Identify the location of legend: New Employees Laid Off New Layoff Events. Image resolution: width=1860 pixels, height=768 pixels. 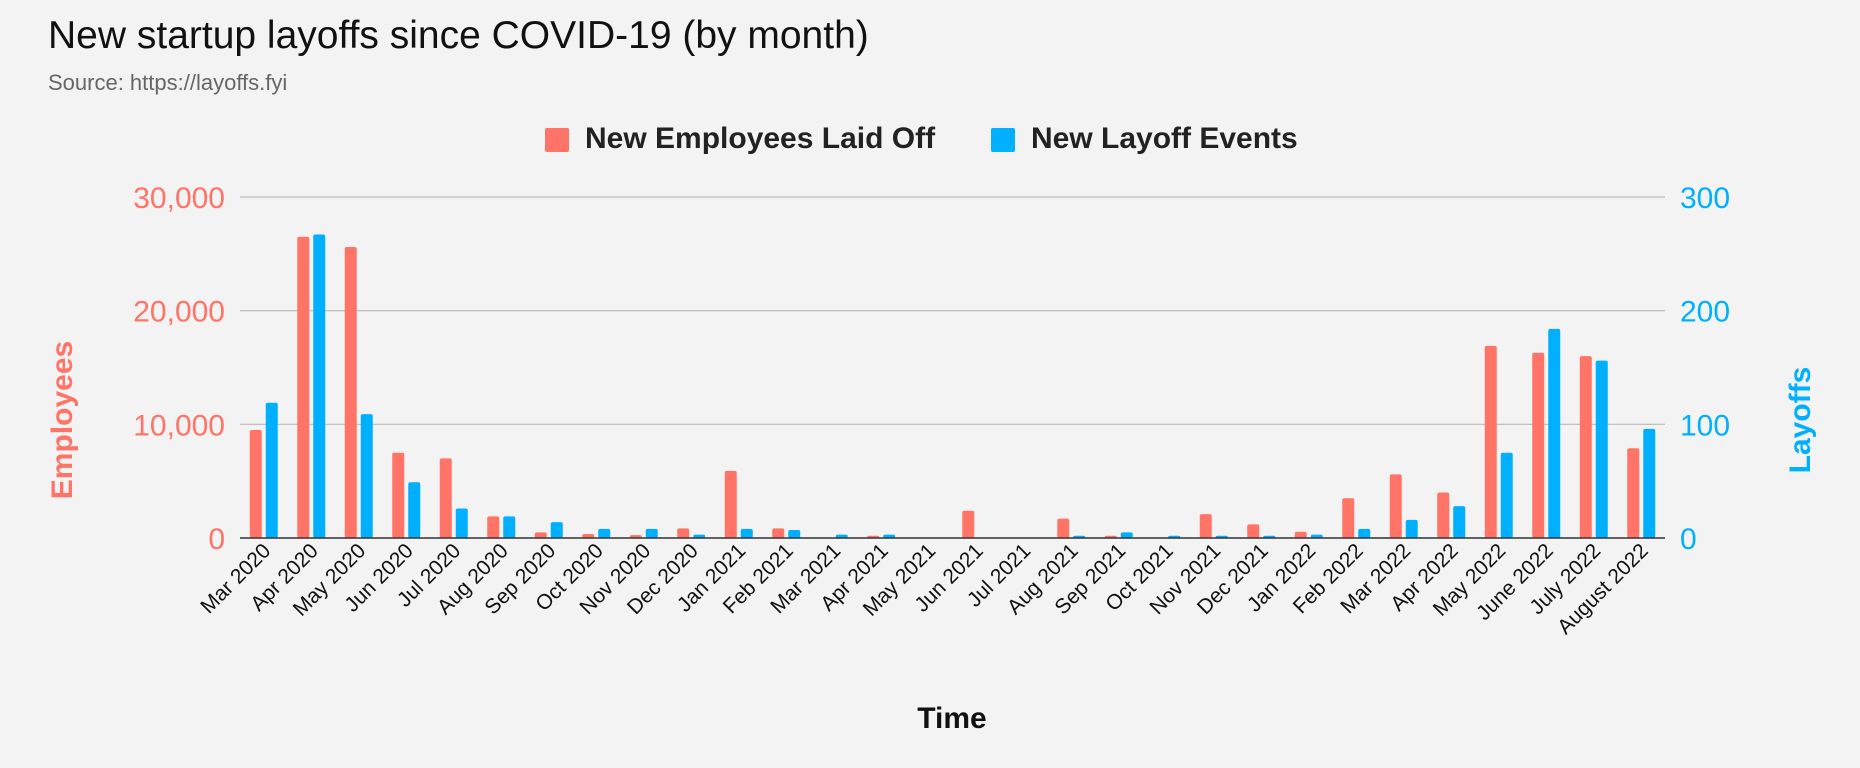
(921, 138).